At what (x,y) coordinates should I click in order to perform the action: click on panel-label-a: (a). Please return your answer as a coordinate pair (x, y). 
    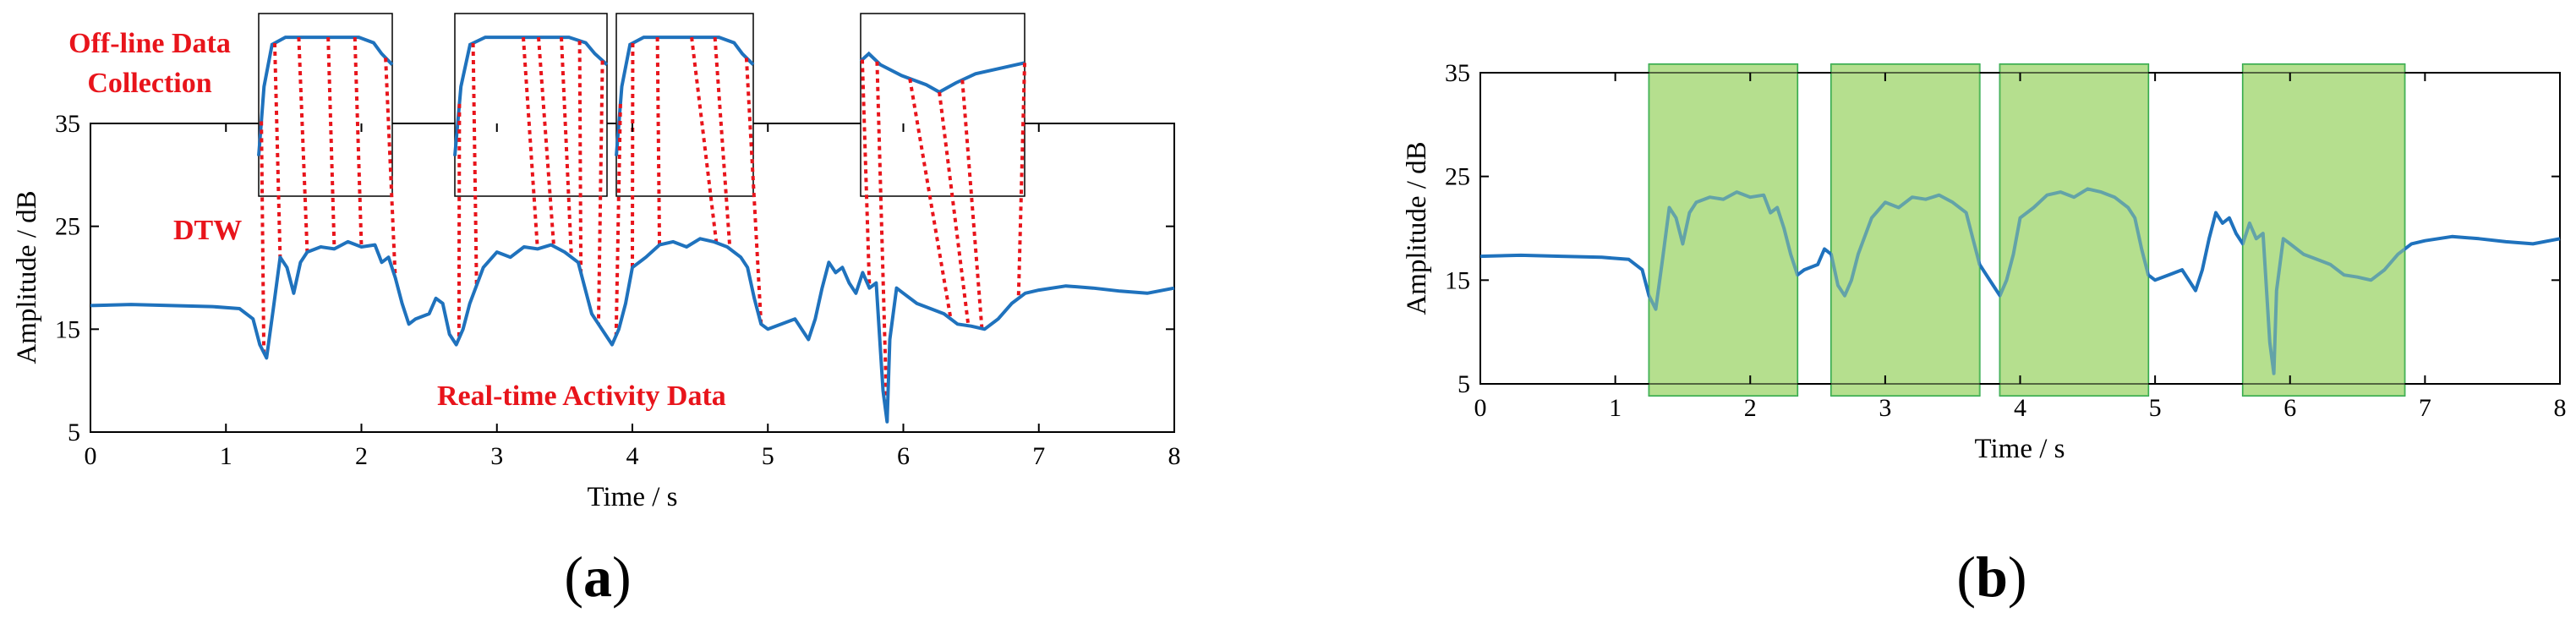
    Looking at the image, I should click on (597, 577).